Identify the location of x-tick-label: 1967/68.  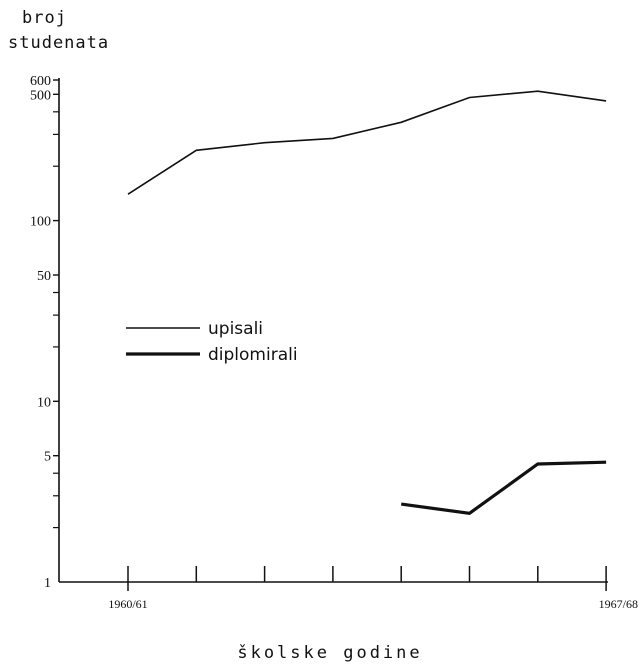
(618, 604).